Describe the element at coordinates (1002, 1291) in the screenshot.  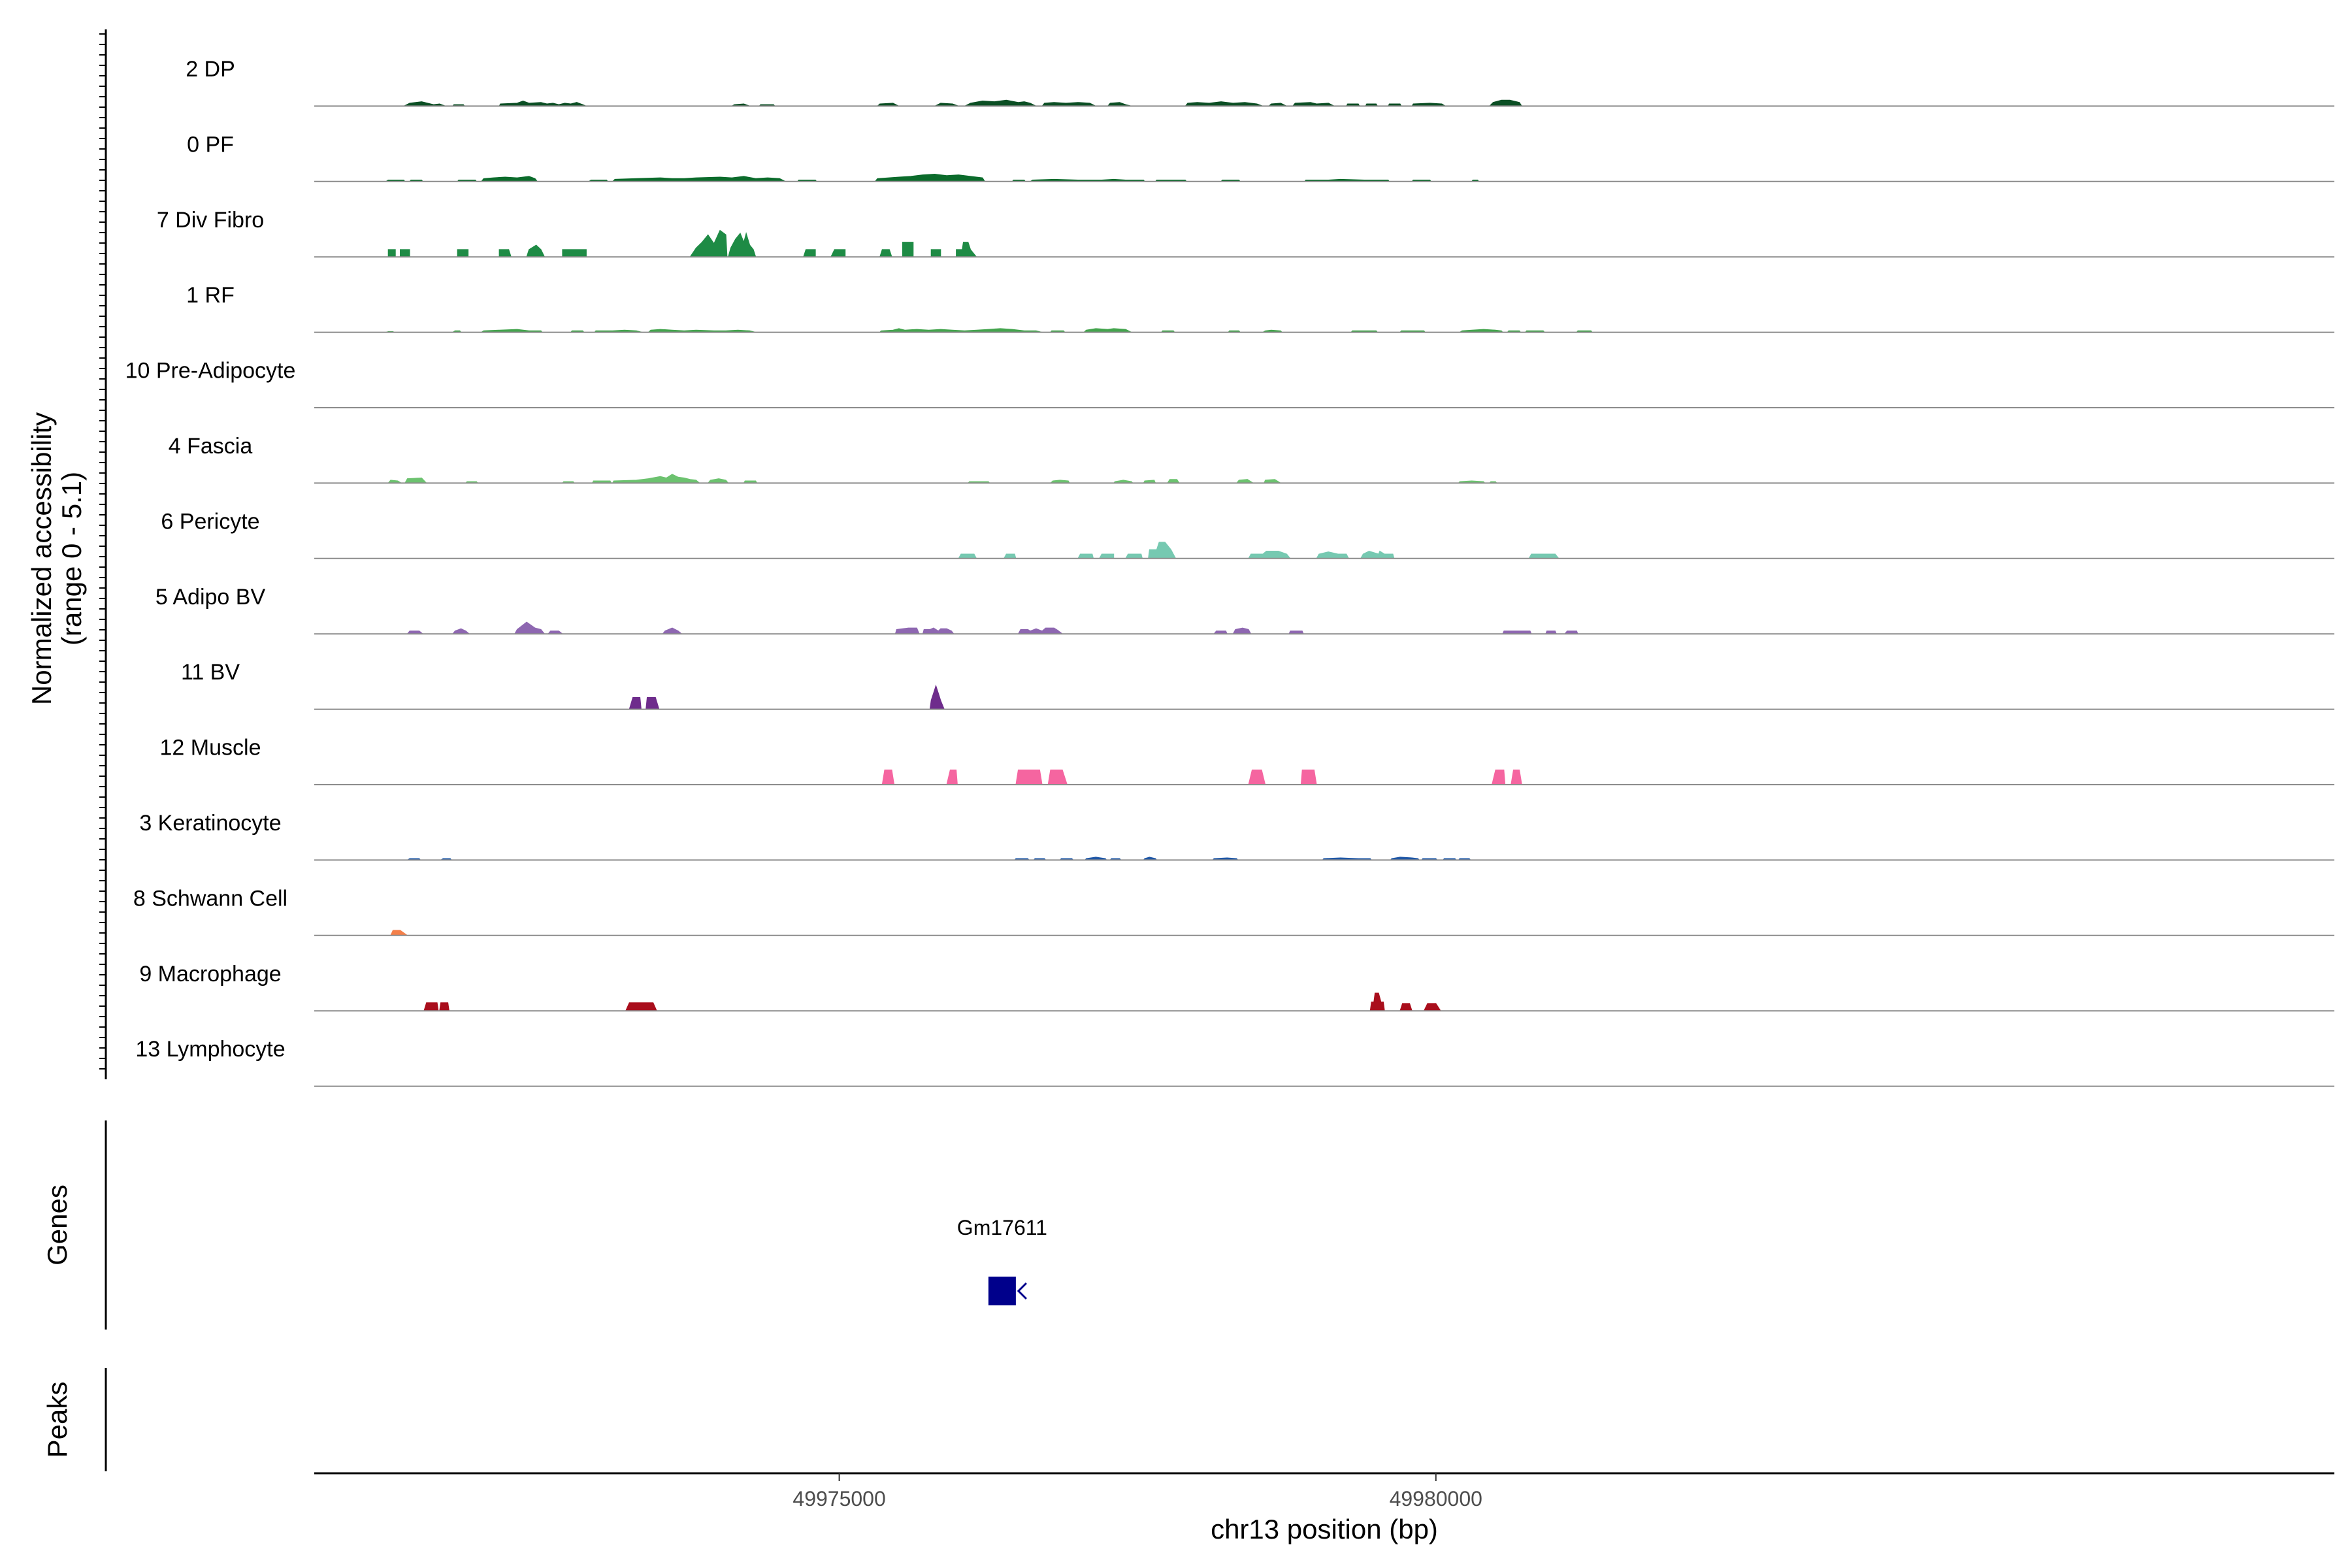
I see `gene-exon` at that location.